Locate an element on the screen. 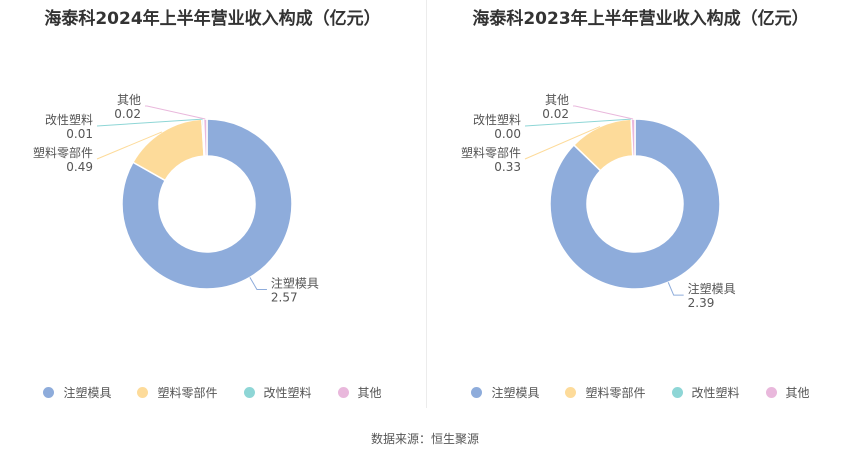  slice-value-modified-plastics: 0.01 is located at coordinates (79, 134).